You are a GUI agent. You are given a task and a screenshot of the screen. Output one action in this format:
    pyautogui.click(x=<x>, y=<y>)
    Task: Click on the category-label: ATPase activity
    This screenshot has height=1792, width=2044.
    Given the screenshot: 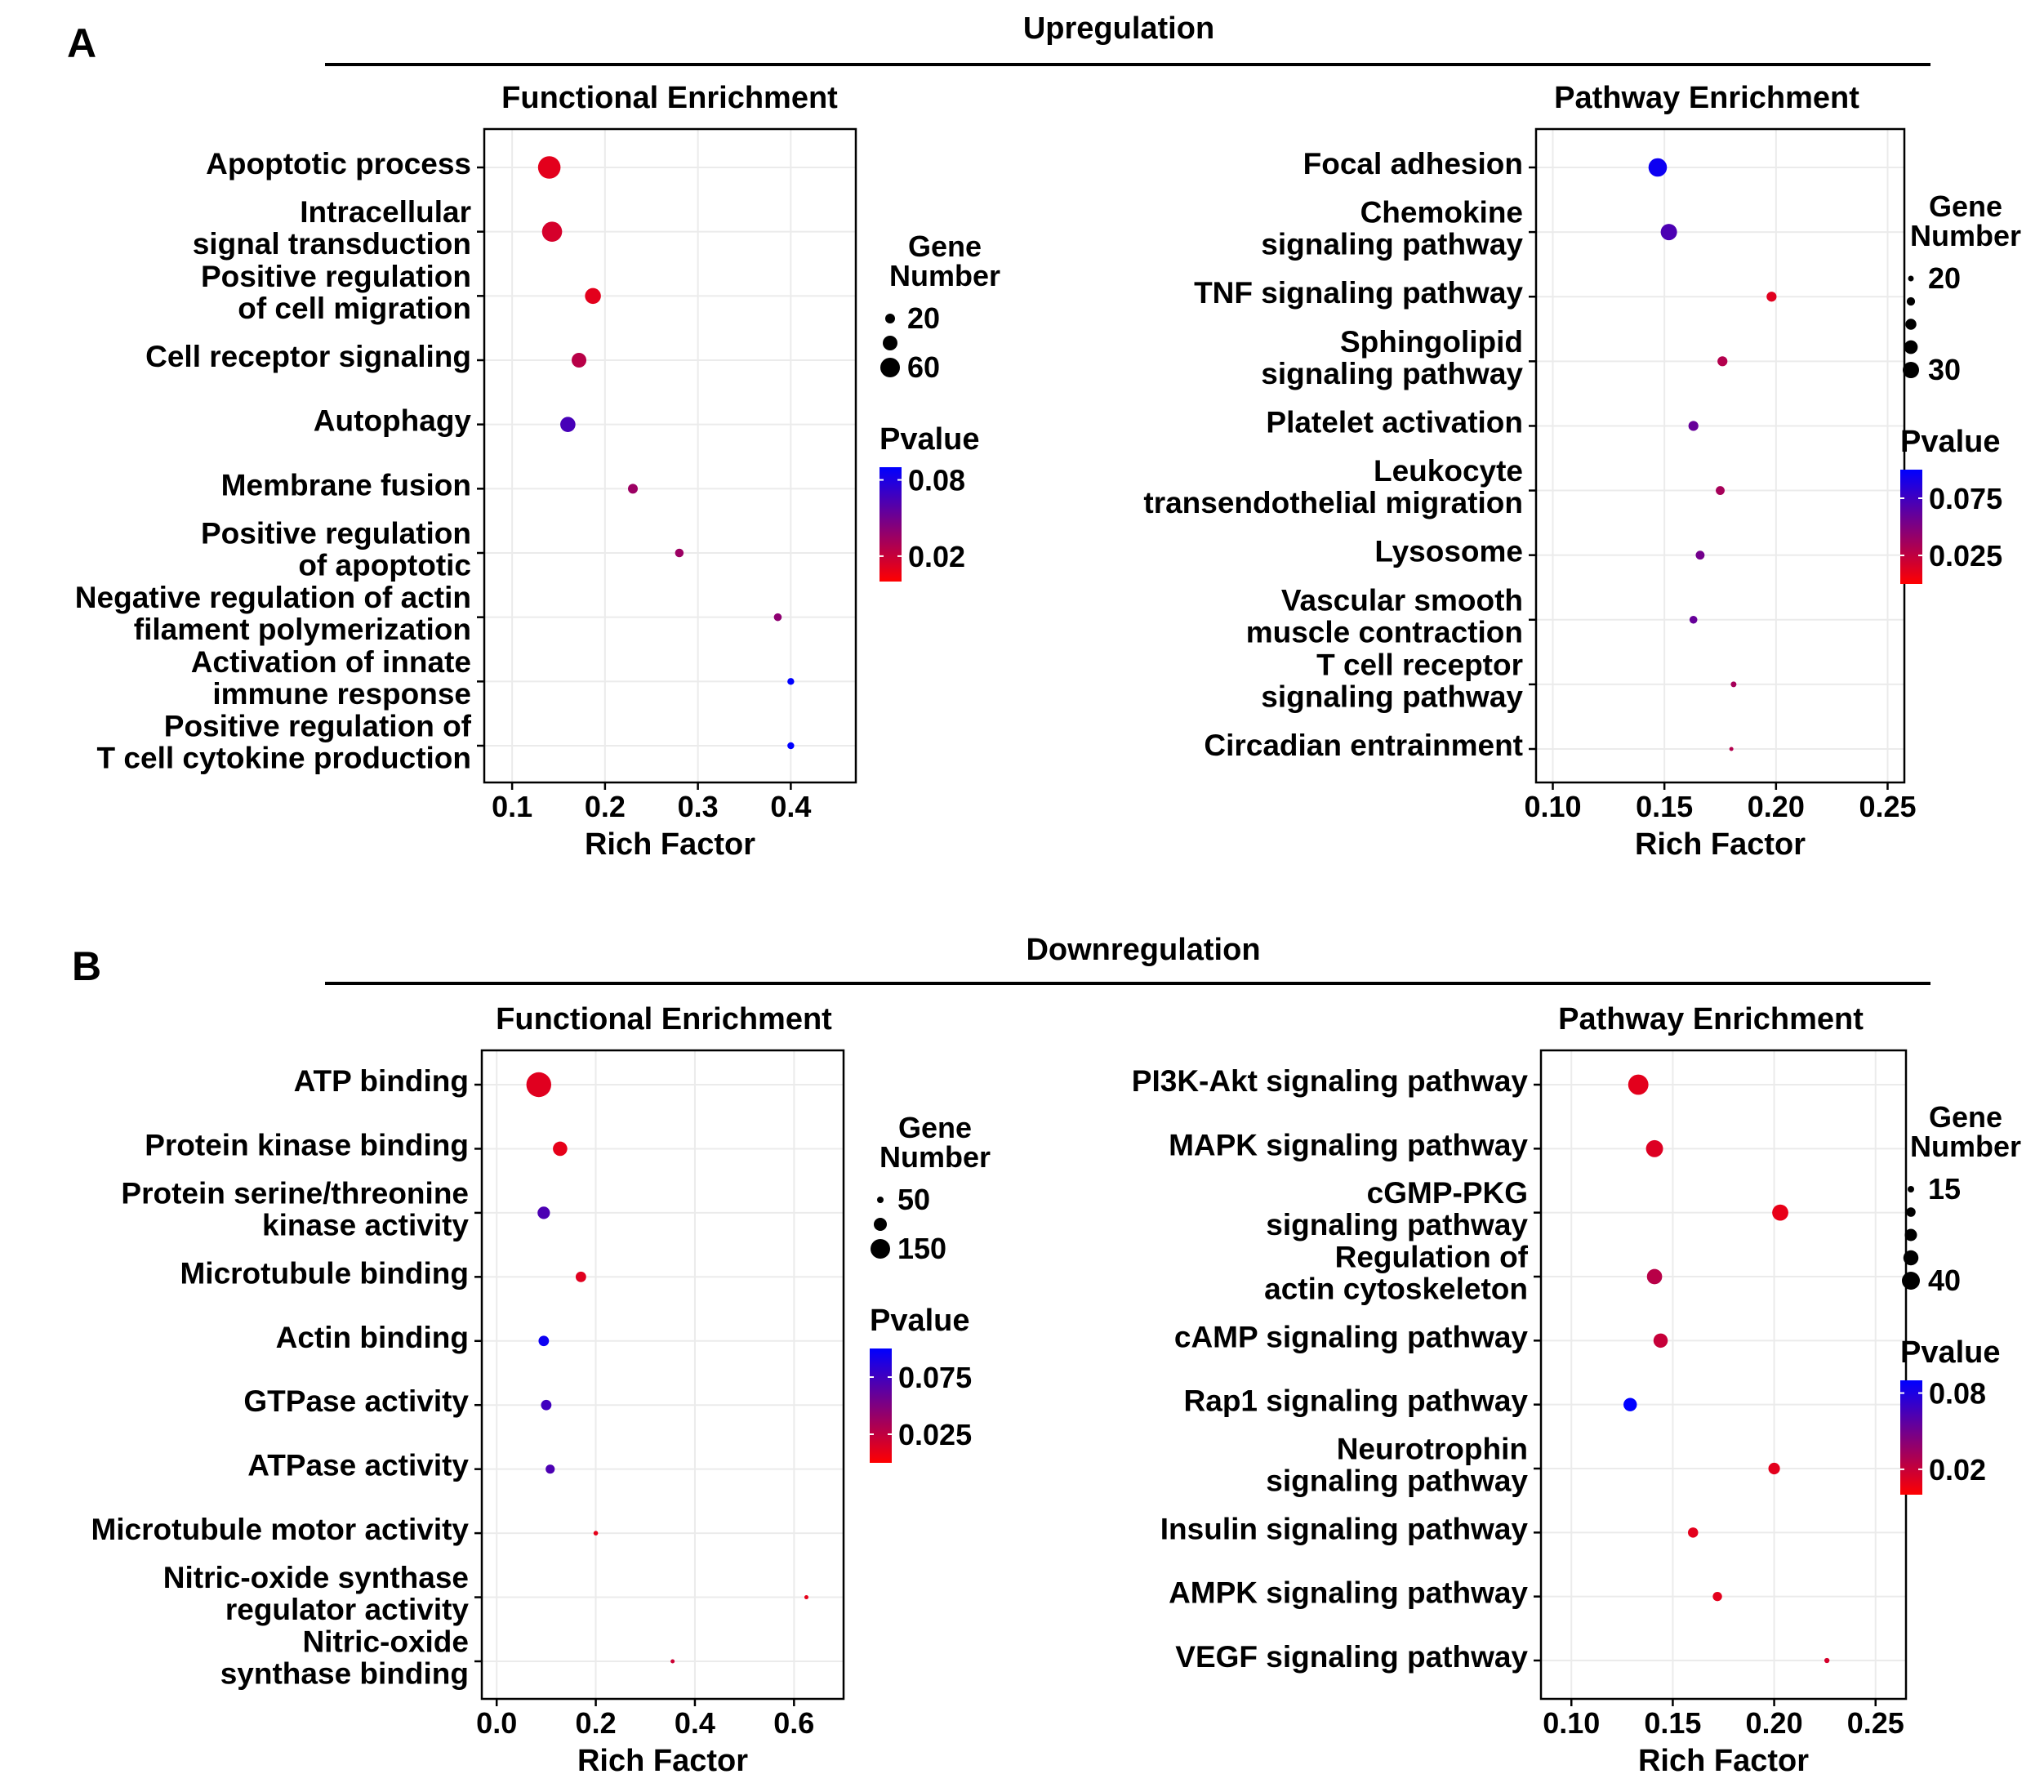 What is the action you would take?
    pyautogui.click(x=358, y=1466)
    